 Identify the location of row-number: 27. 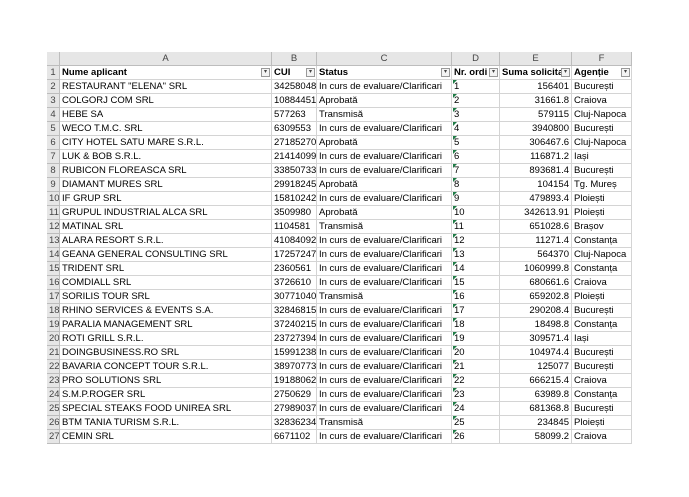
(53, 437).